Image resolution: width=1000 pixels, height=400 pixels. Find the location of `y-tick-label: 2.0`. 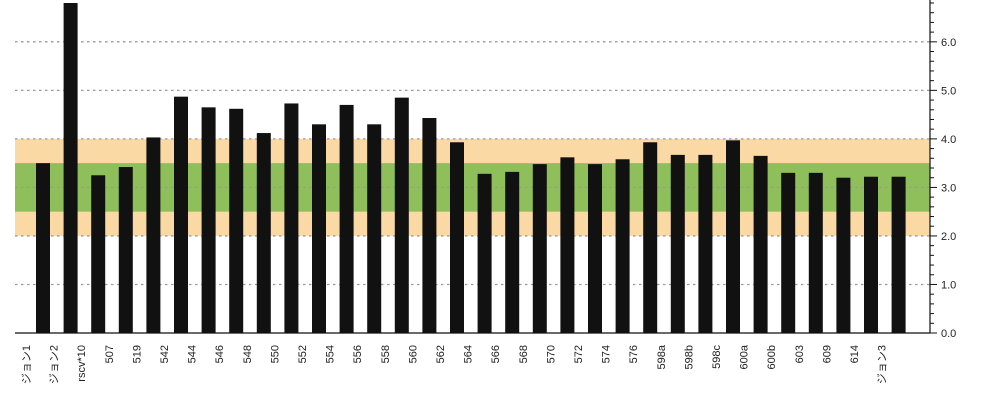

y-tick-label: 2.0 is located at coordinates (948, 237).